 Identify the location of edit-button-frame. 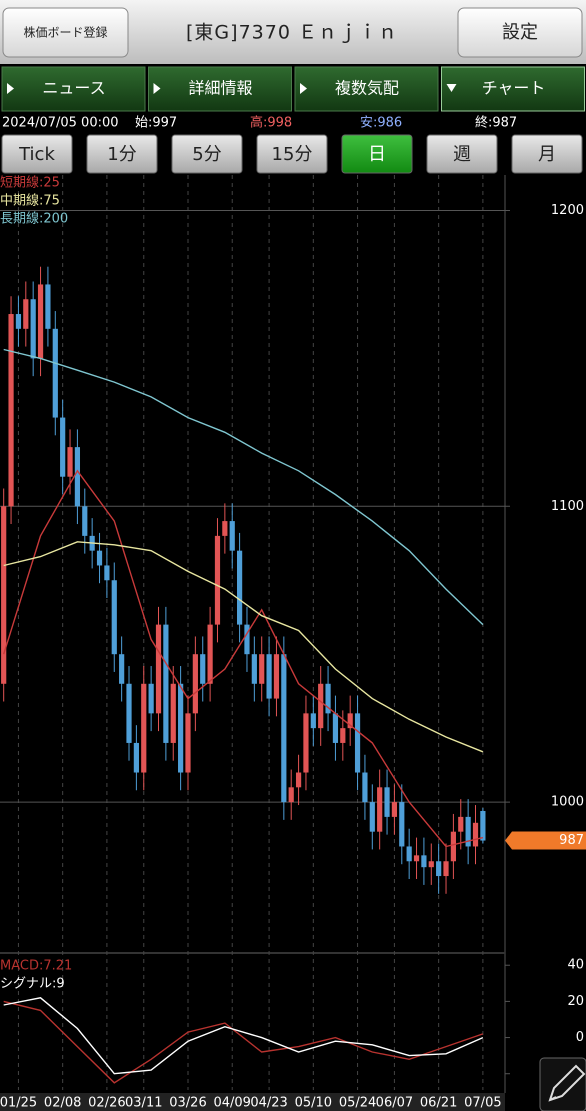
(562, 1084).